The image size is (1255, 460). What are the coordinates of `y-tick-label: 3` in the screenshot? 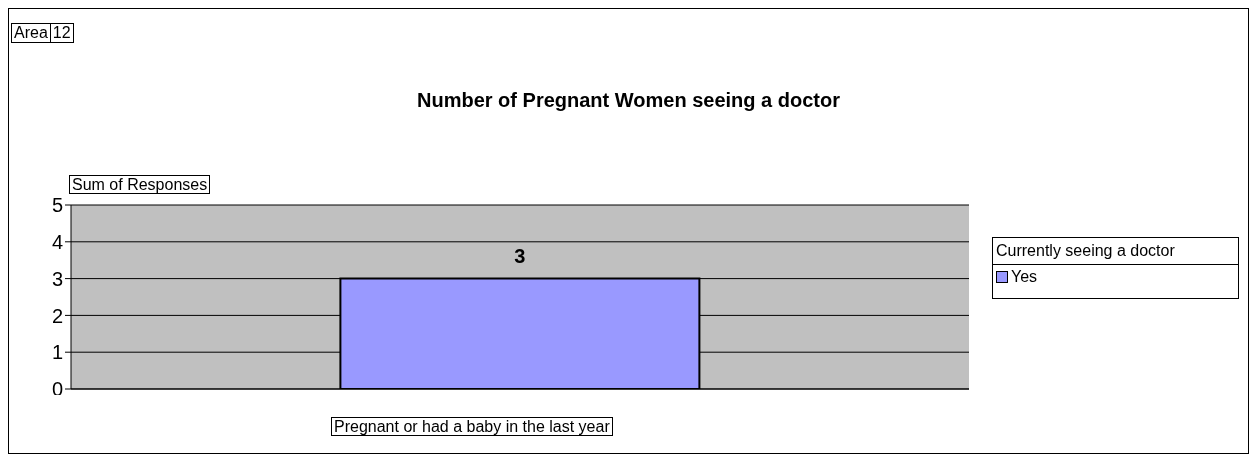 It's located at (57, 278).